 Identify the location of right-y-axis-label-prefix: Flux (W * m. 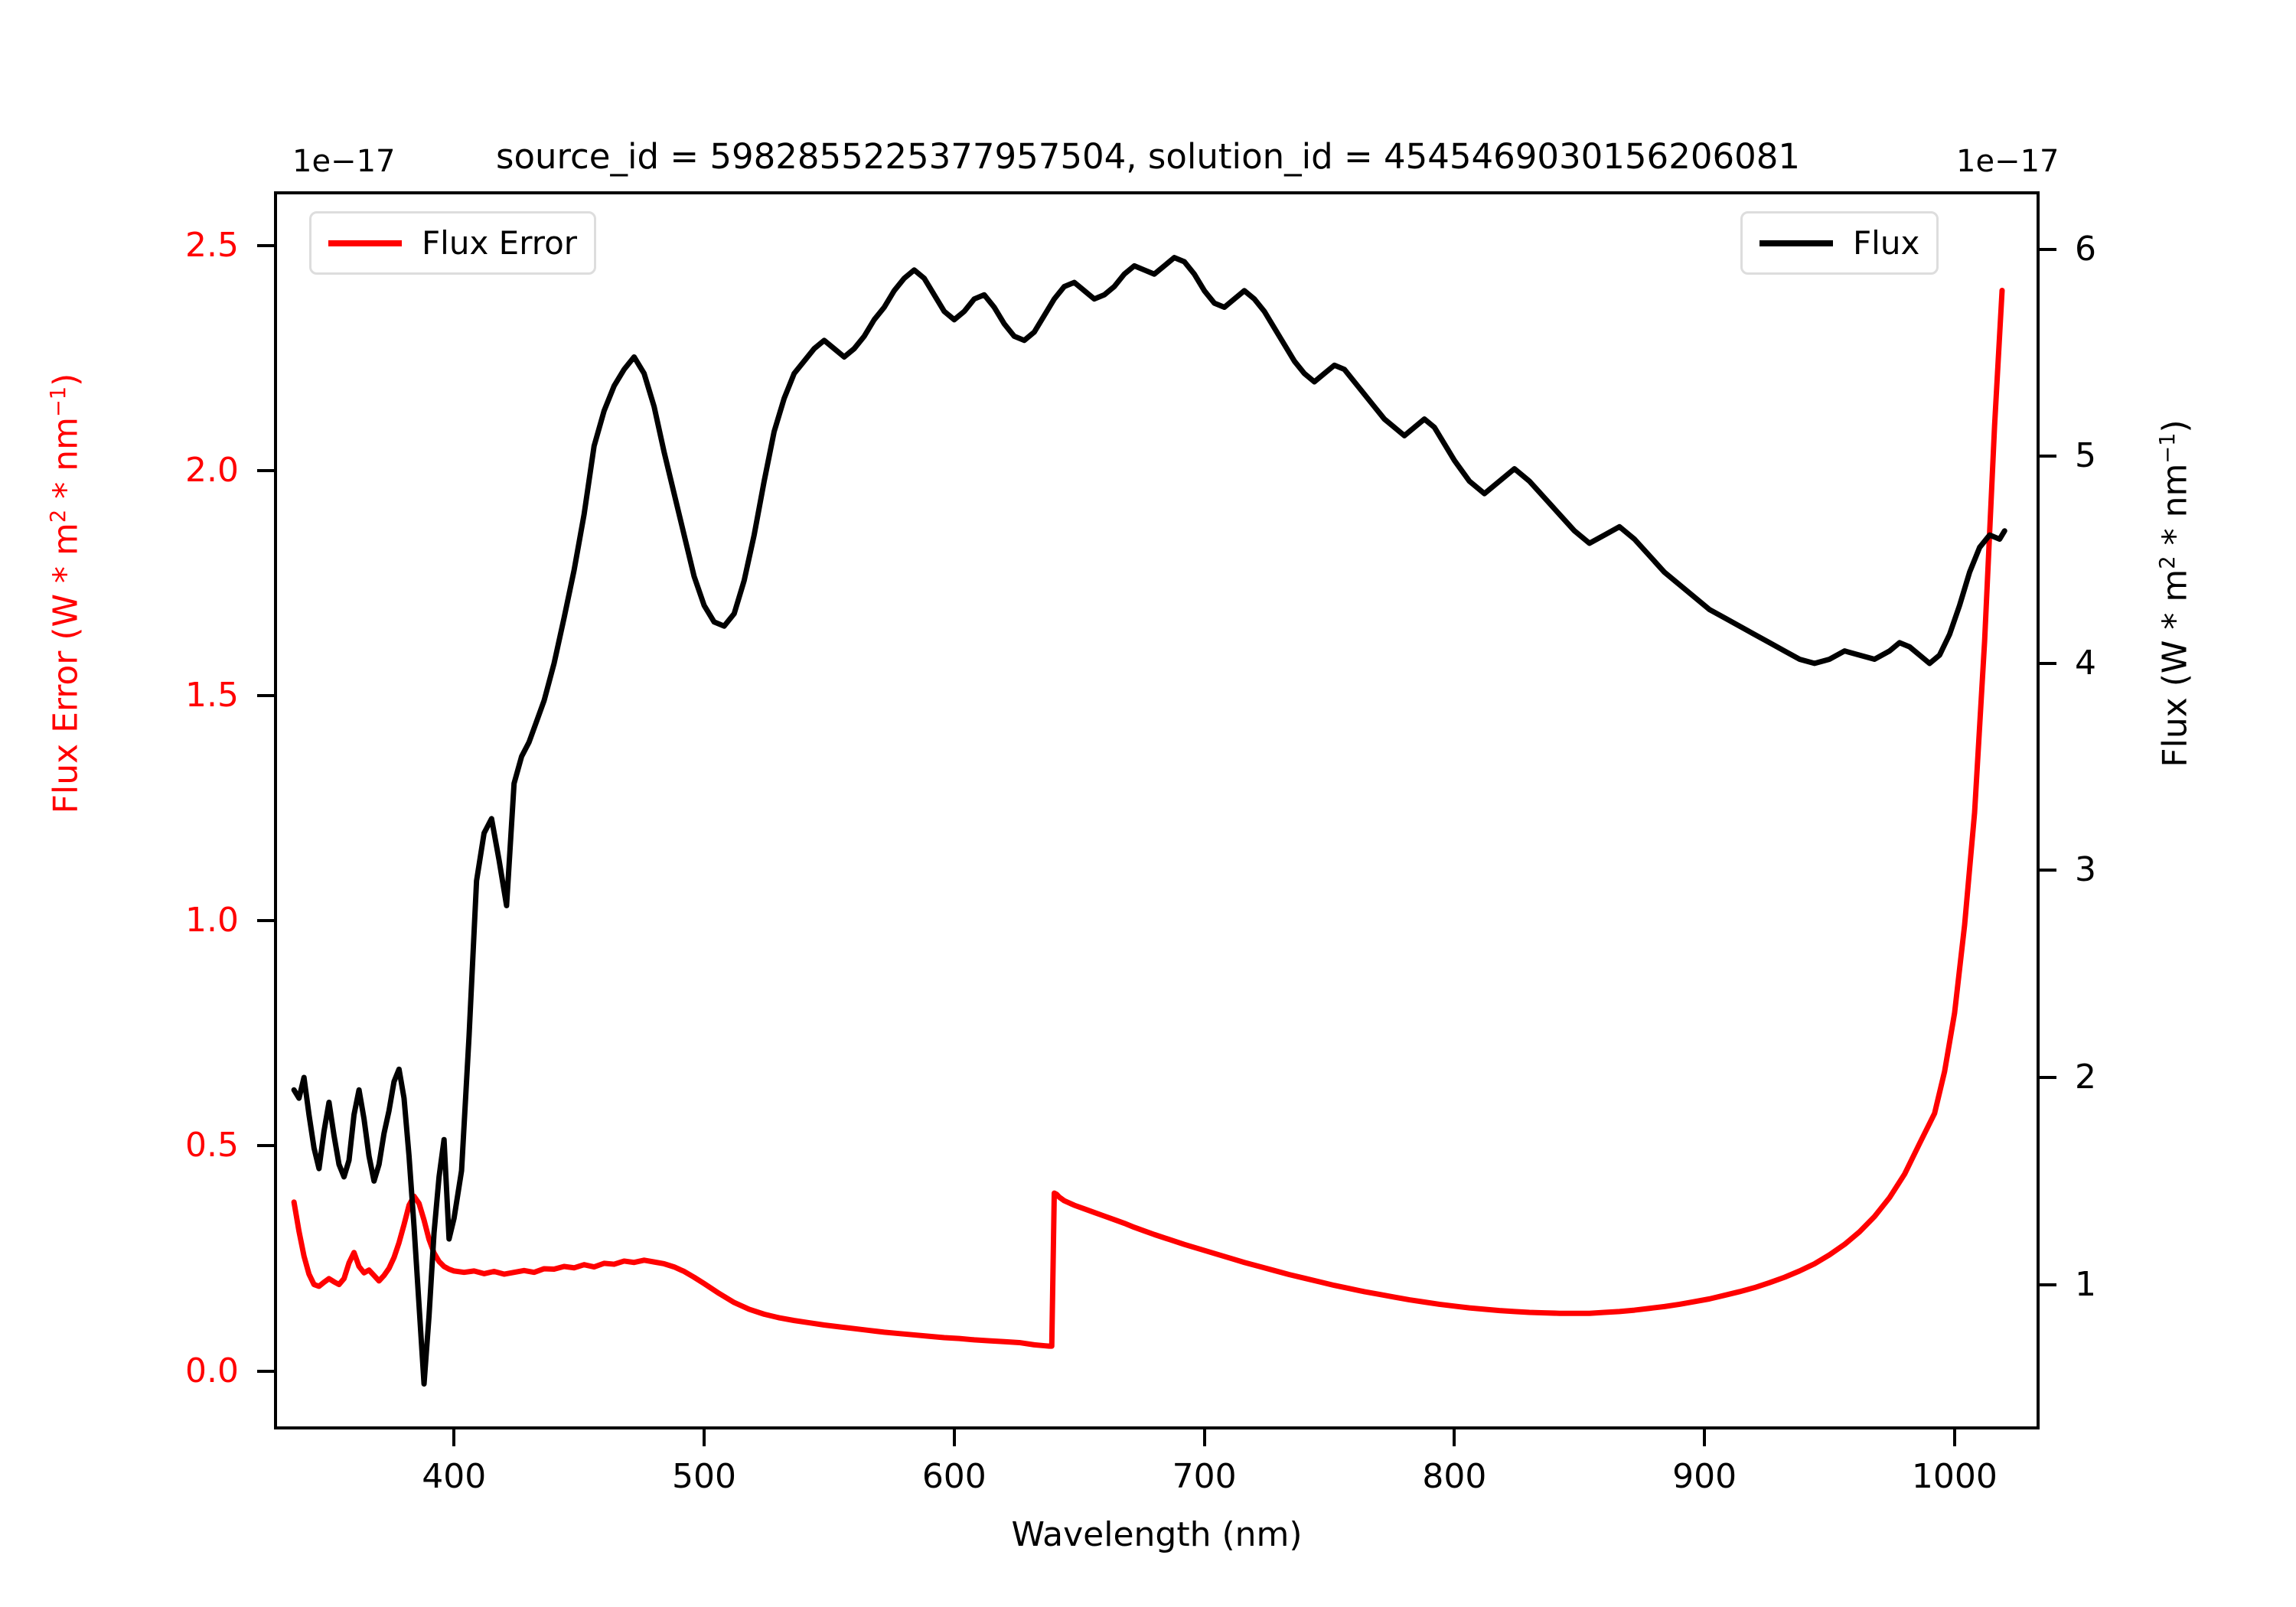
(2175, 668).